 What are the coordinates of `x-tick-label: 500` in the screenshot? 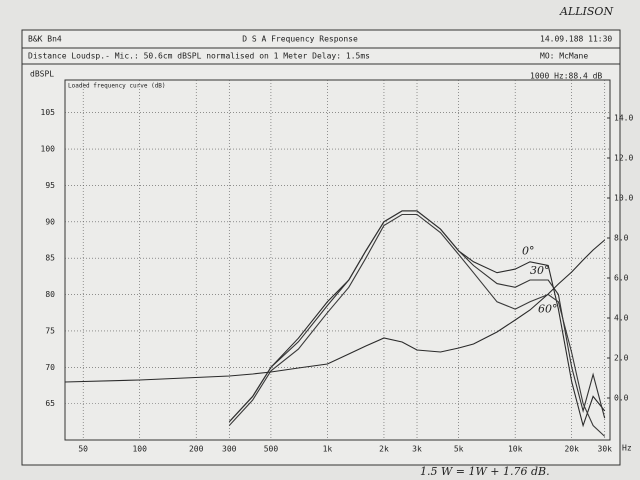 It's located at (271, 449).